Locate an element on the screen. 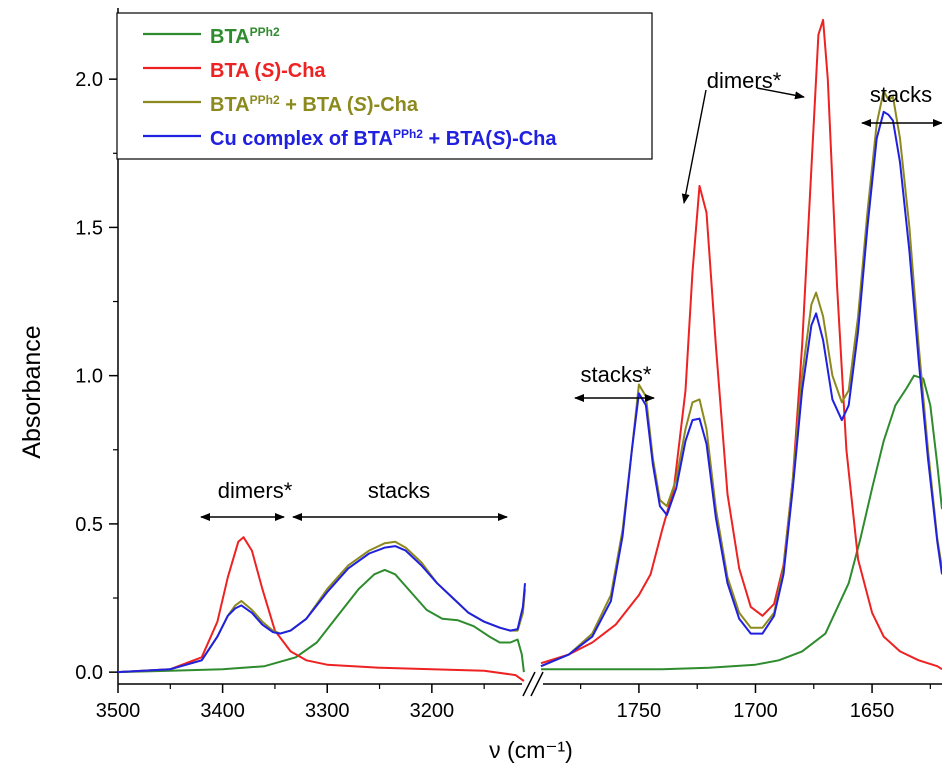 The width and height of the screenshot is (942, 773). y-tick-label: 2.0 is located at coordinates (89, 80).